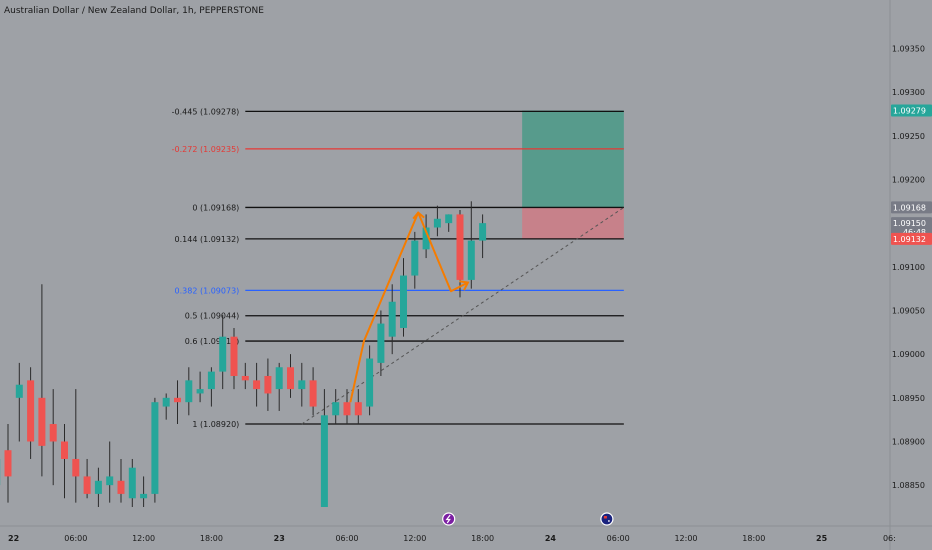  I want to click on x-tick-label: 25, so click(822, 538).